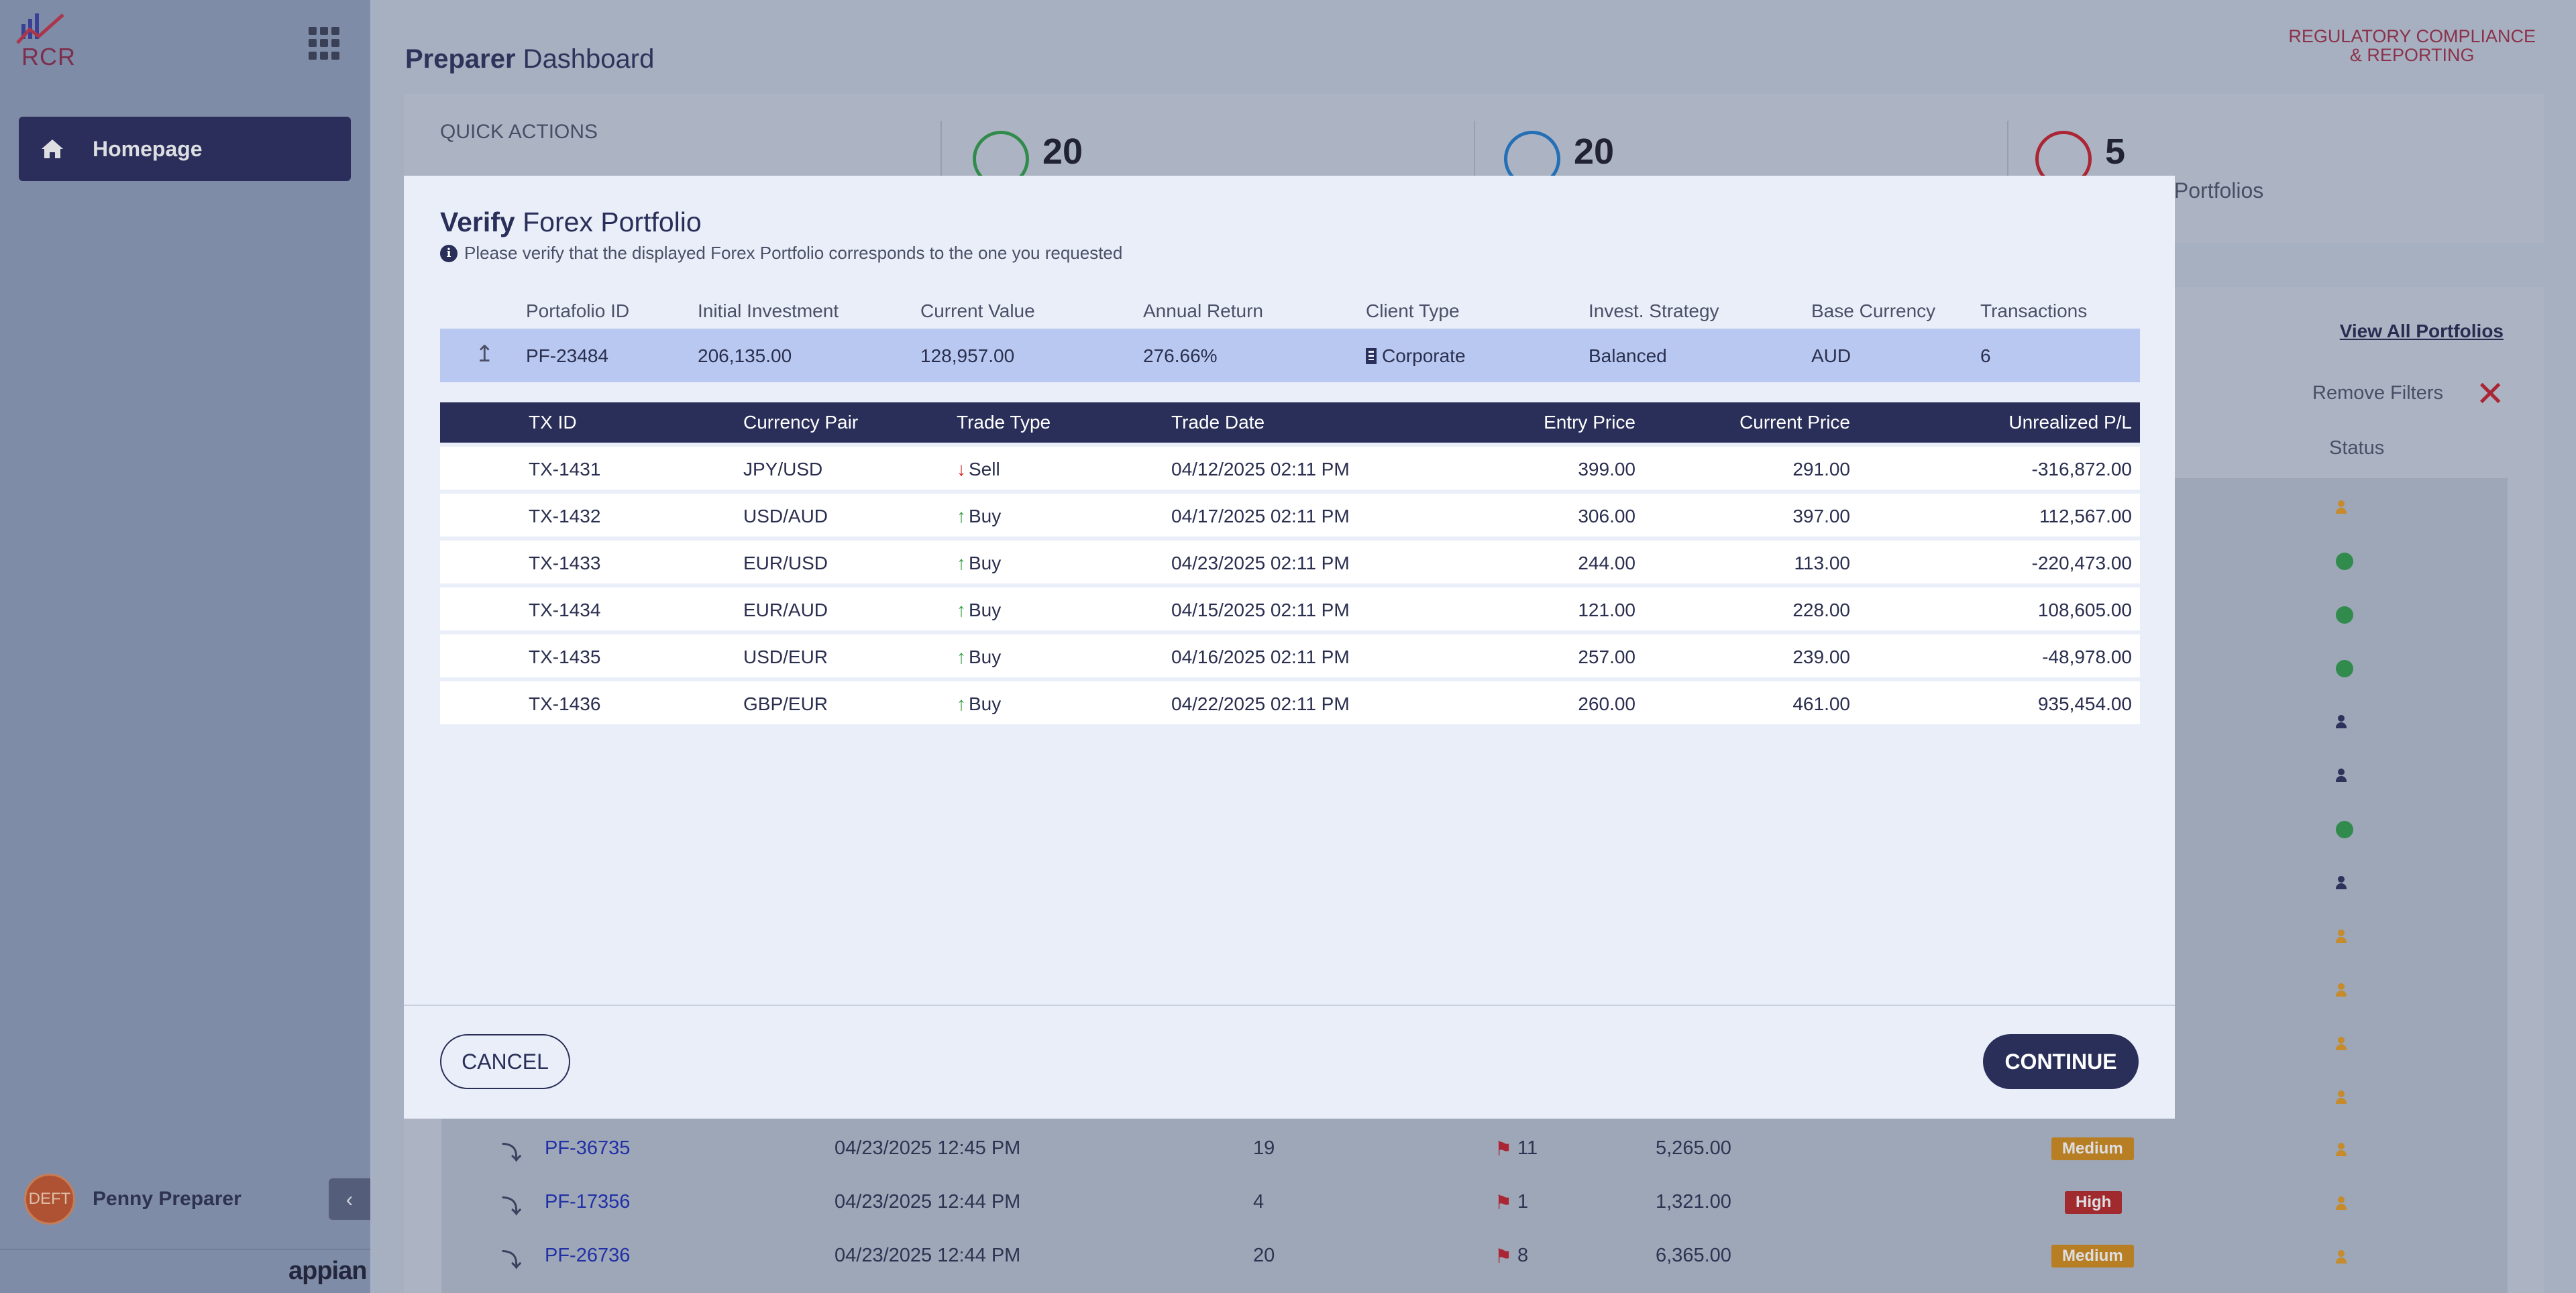 The image size is (2576, 1293). I want to click on arrow-down-icon: ↓, so click(961, 469).